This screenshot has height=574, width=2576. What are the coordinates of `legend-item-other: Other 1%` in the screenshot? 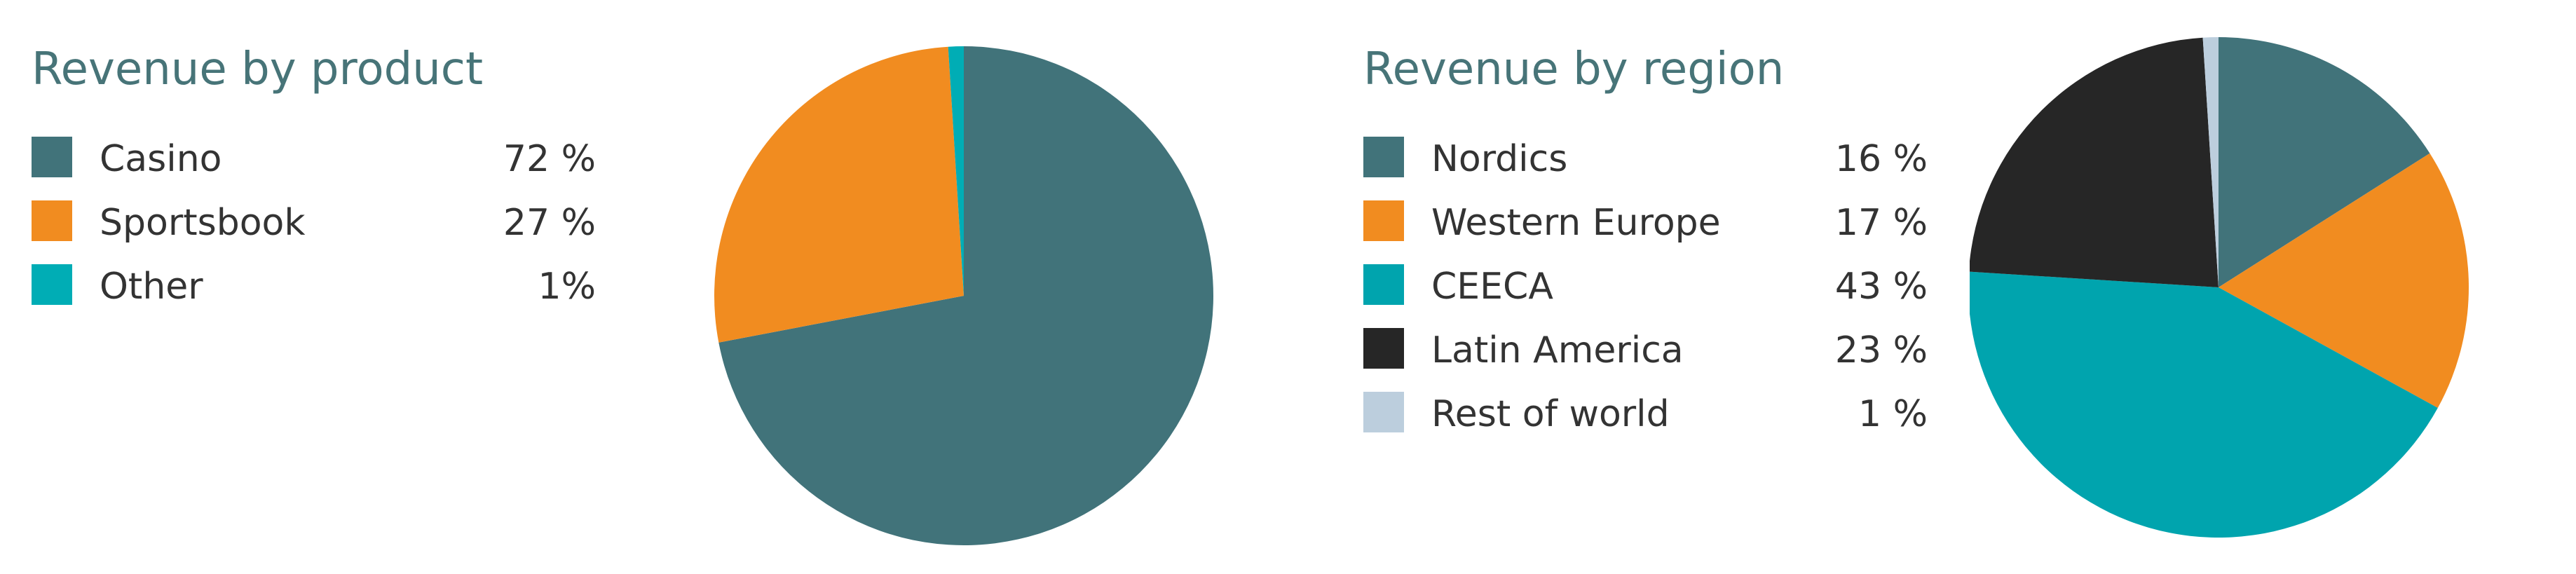 It's located at (314, 296).